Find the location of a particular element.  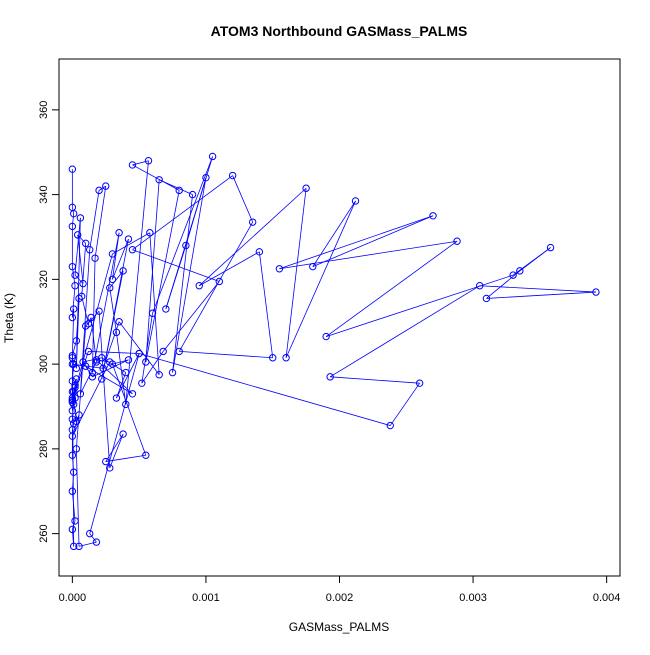

x-tick-label: 0.001 is located at coordinates (206, 598).